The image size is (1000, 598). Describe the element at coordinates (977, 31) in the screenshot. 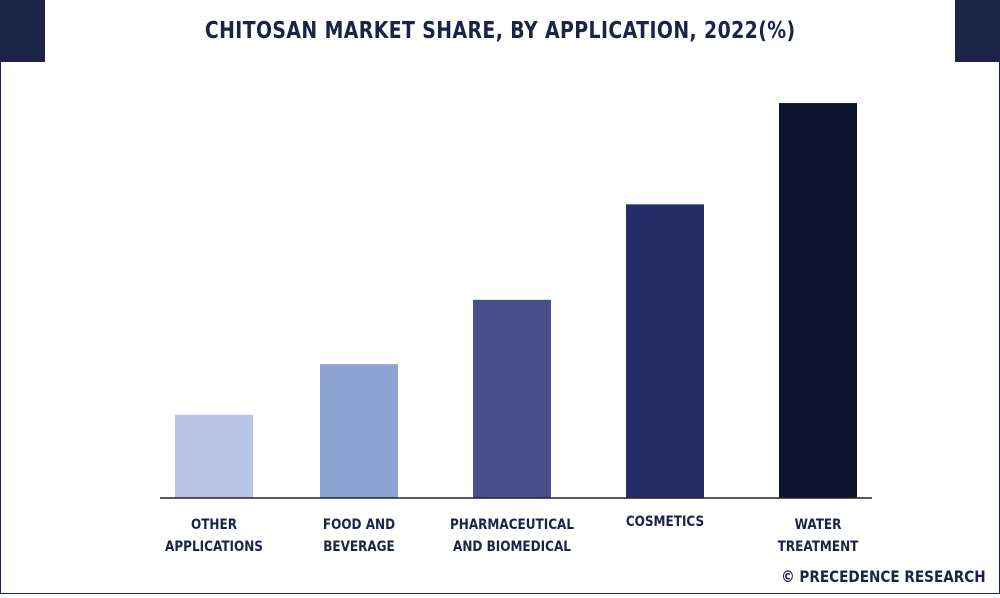

I see `title-corner-right` at that location.